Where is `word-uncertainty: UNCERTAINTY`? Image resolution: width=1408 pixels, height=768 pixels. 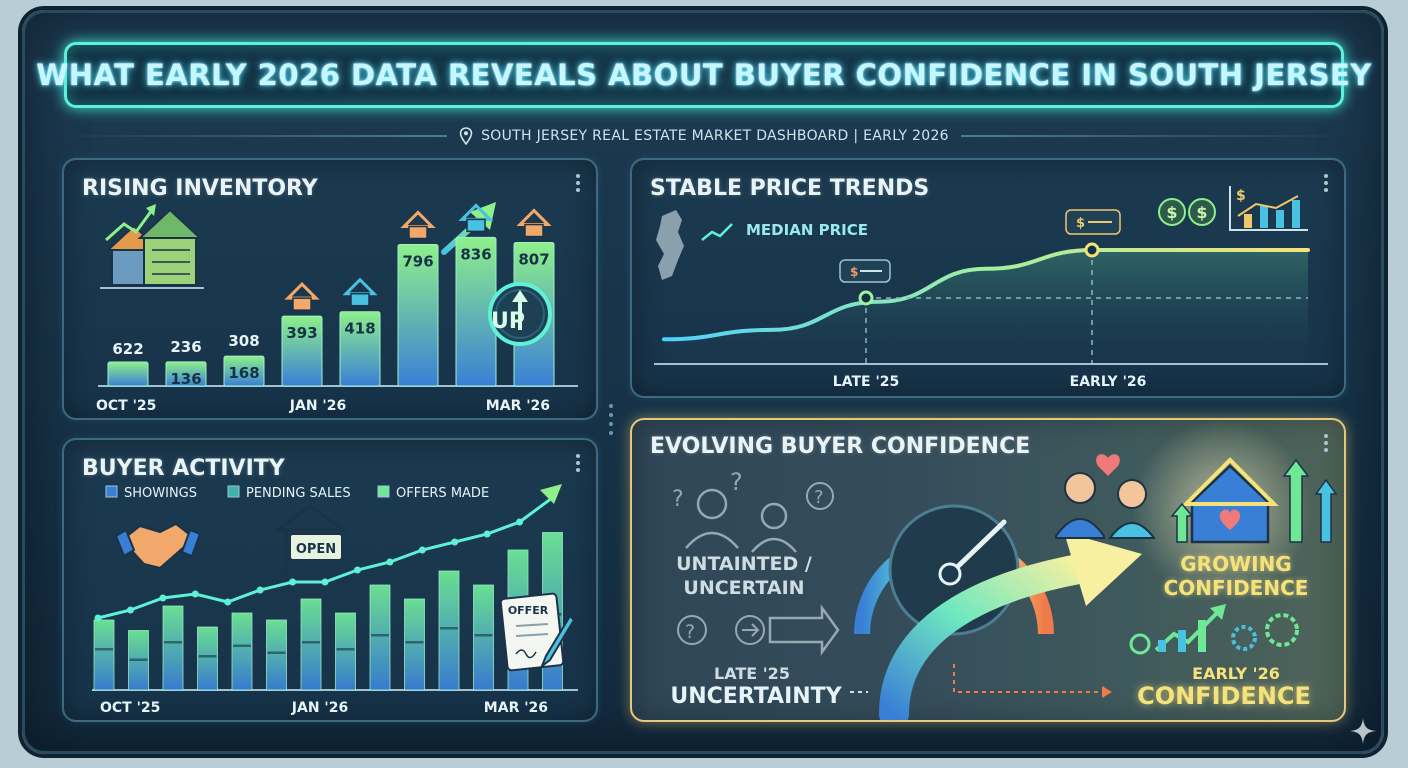 word-uncertainty: UNCERTAINTY is located at coordinates (756, 696).